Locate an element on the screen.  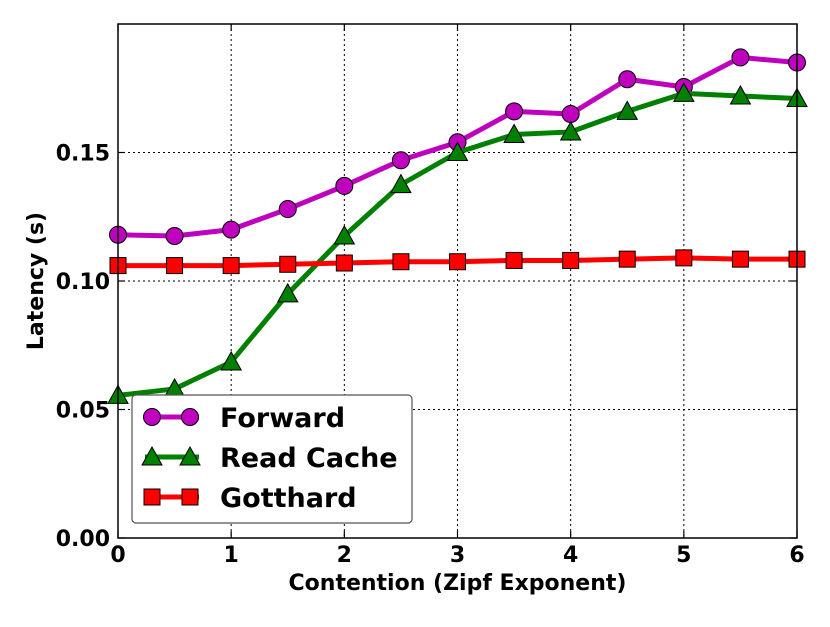
y-tick-label: 0.10 is located at coordinates (83, 282).